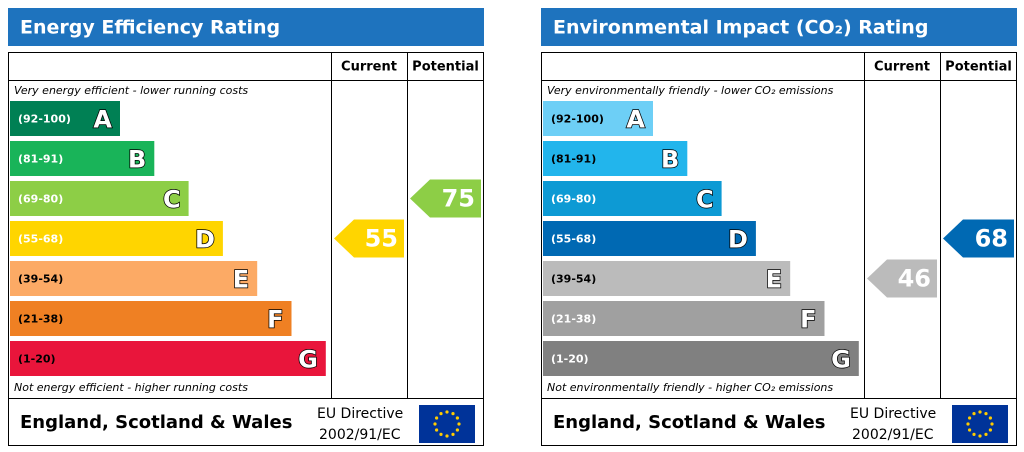 The width and height of the screenshot is (1024, 452). Describe the element at coordinates (150, 28) in the screenshot. I see `panel-title: Energy Efficiency Rating` at that location.